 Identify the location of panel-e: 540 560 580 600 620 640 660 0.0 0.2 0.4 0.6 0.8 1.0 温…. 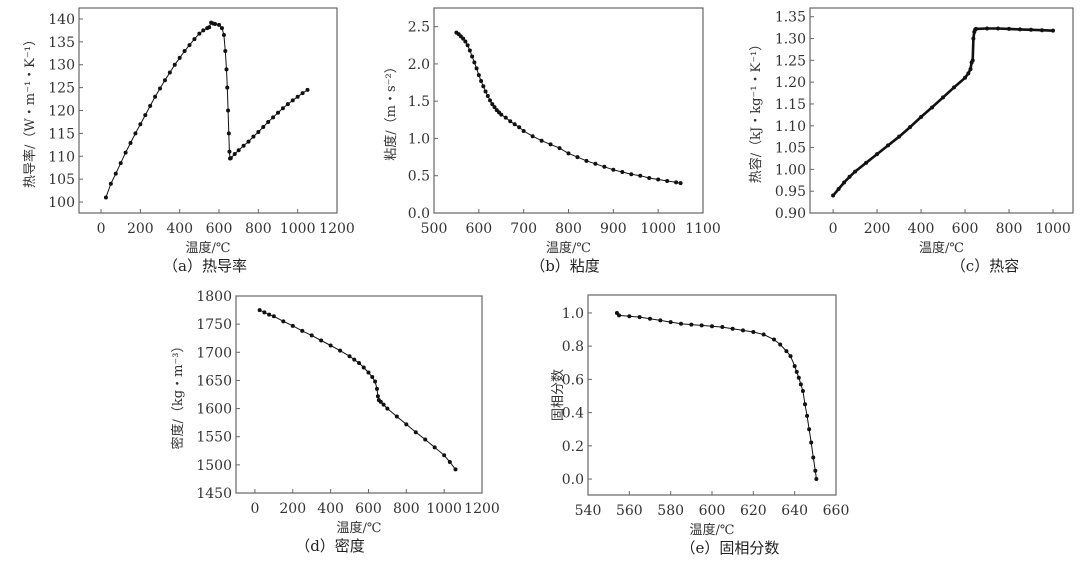
(700, 425).